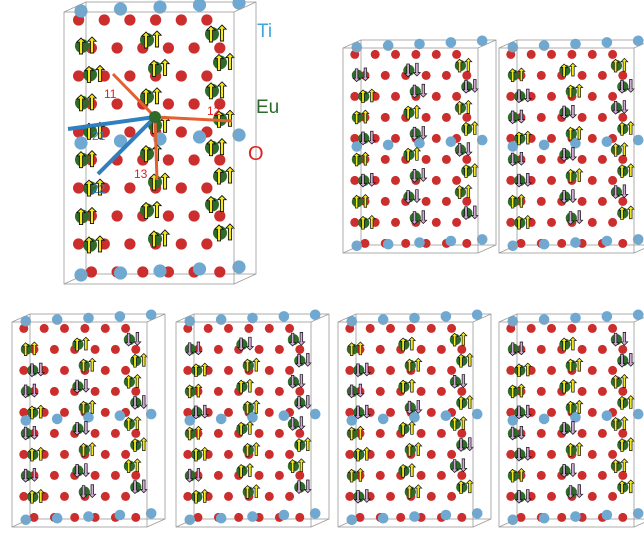 The height and width of the screenshot is (534, 644). Describe the element at coordinates (155, 117) in the screenshot. I see `central-eu-atom` at that location.